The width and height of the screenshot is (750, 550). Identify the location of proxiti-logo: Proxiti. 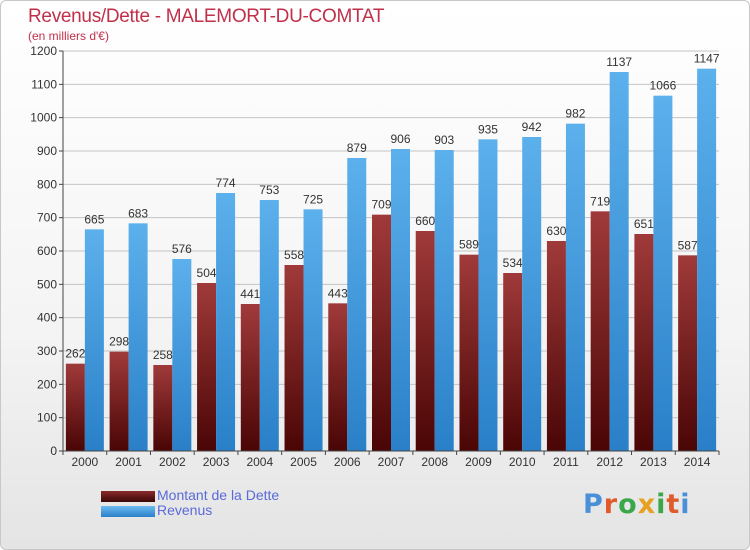
(637, 504).